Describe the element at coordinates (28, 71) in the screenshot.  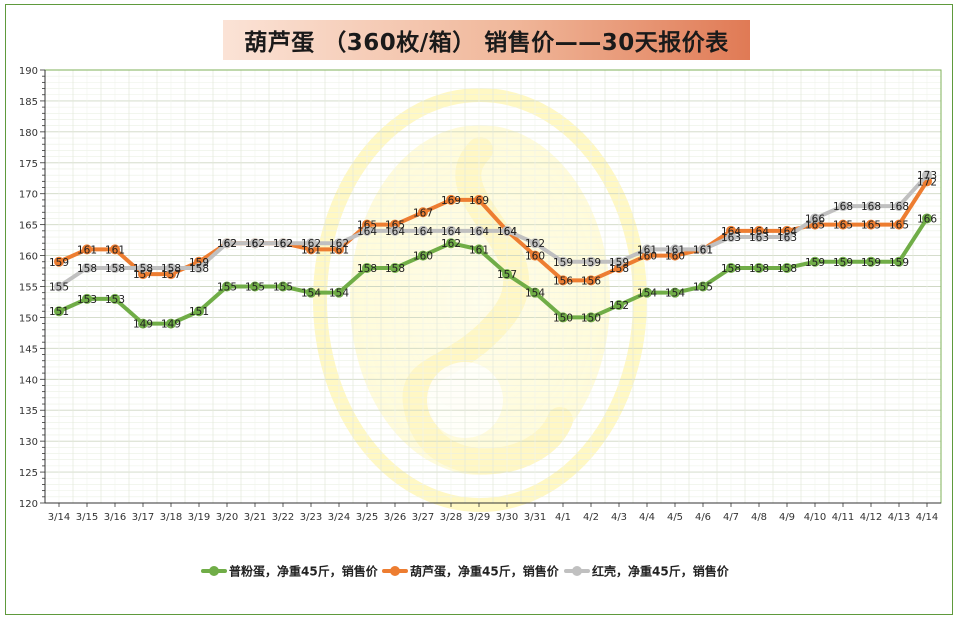
I see `y-tick-label: 190` at that location.